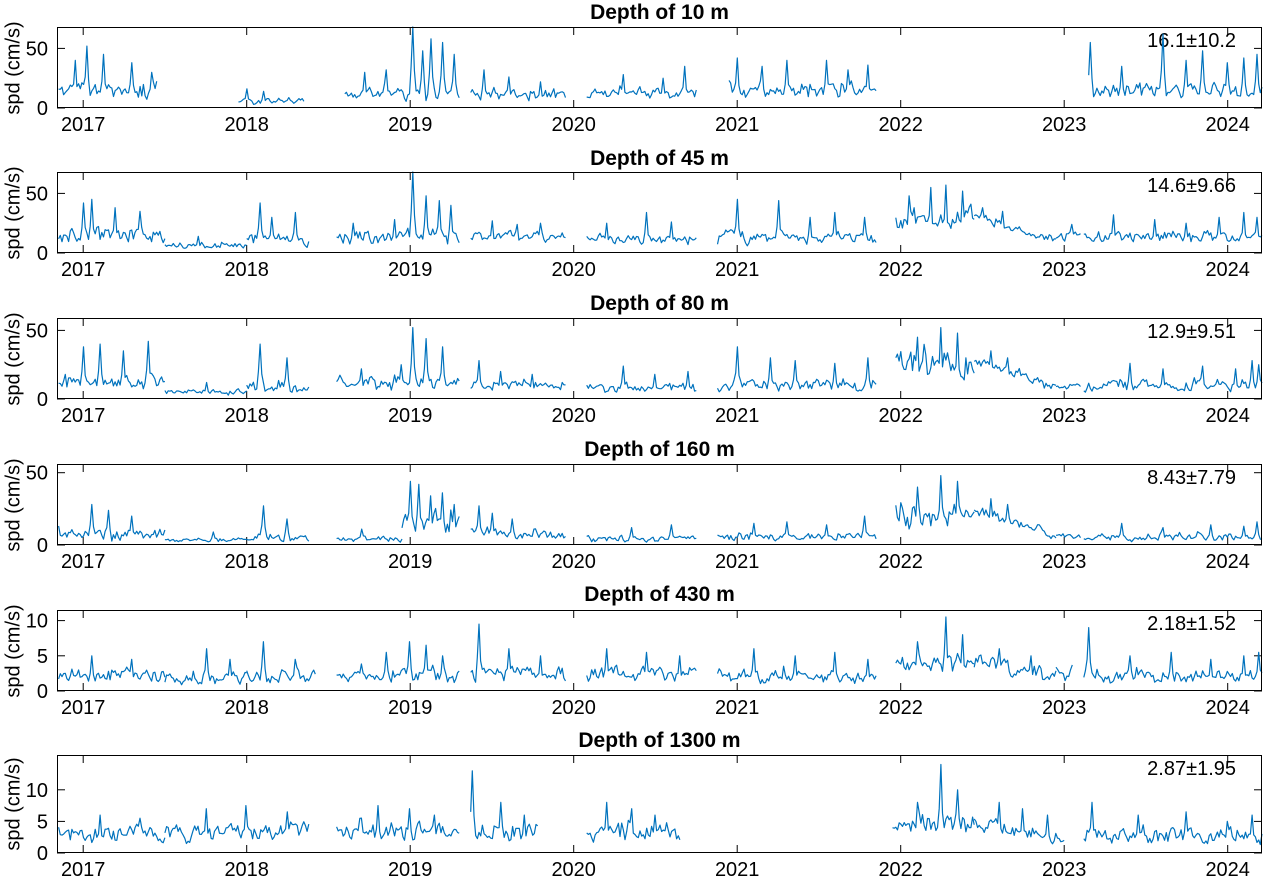 The height and width of the screenshot is (877, 1270). What do you see at coordinates (1227, 270) in the screenshot?
I see `x-tick-label: 2024` at bounding box center [1227, 270].